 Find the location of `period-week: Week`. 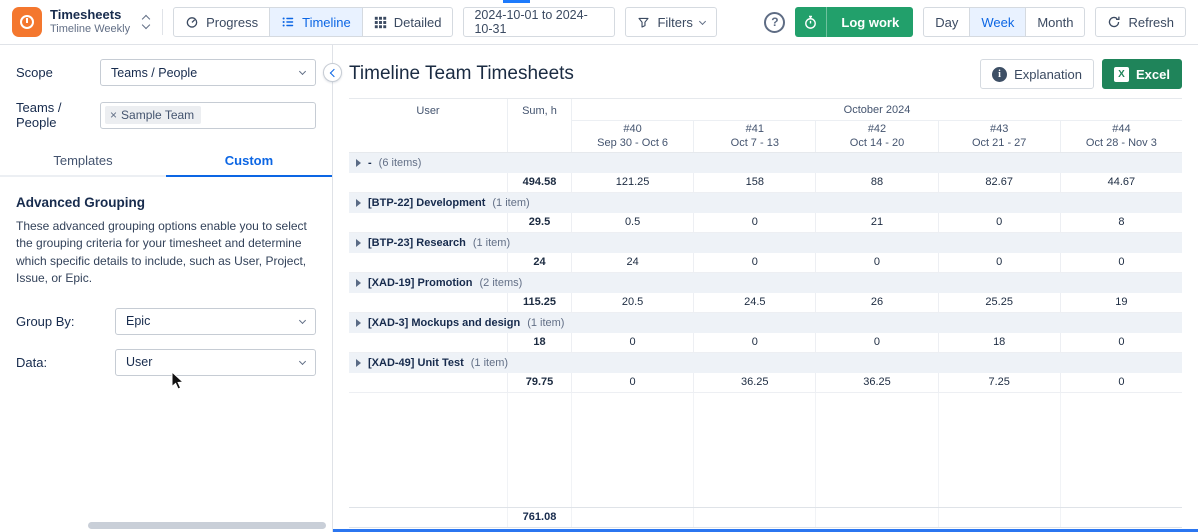

period-week: Week is located at coordinates (998, 22).